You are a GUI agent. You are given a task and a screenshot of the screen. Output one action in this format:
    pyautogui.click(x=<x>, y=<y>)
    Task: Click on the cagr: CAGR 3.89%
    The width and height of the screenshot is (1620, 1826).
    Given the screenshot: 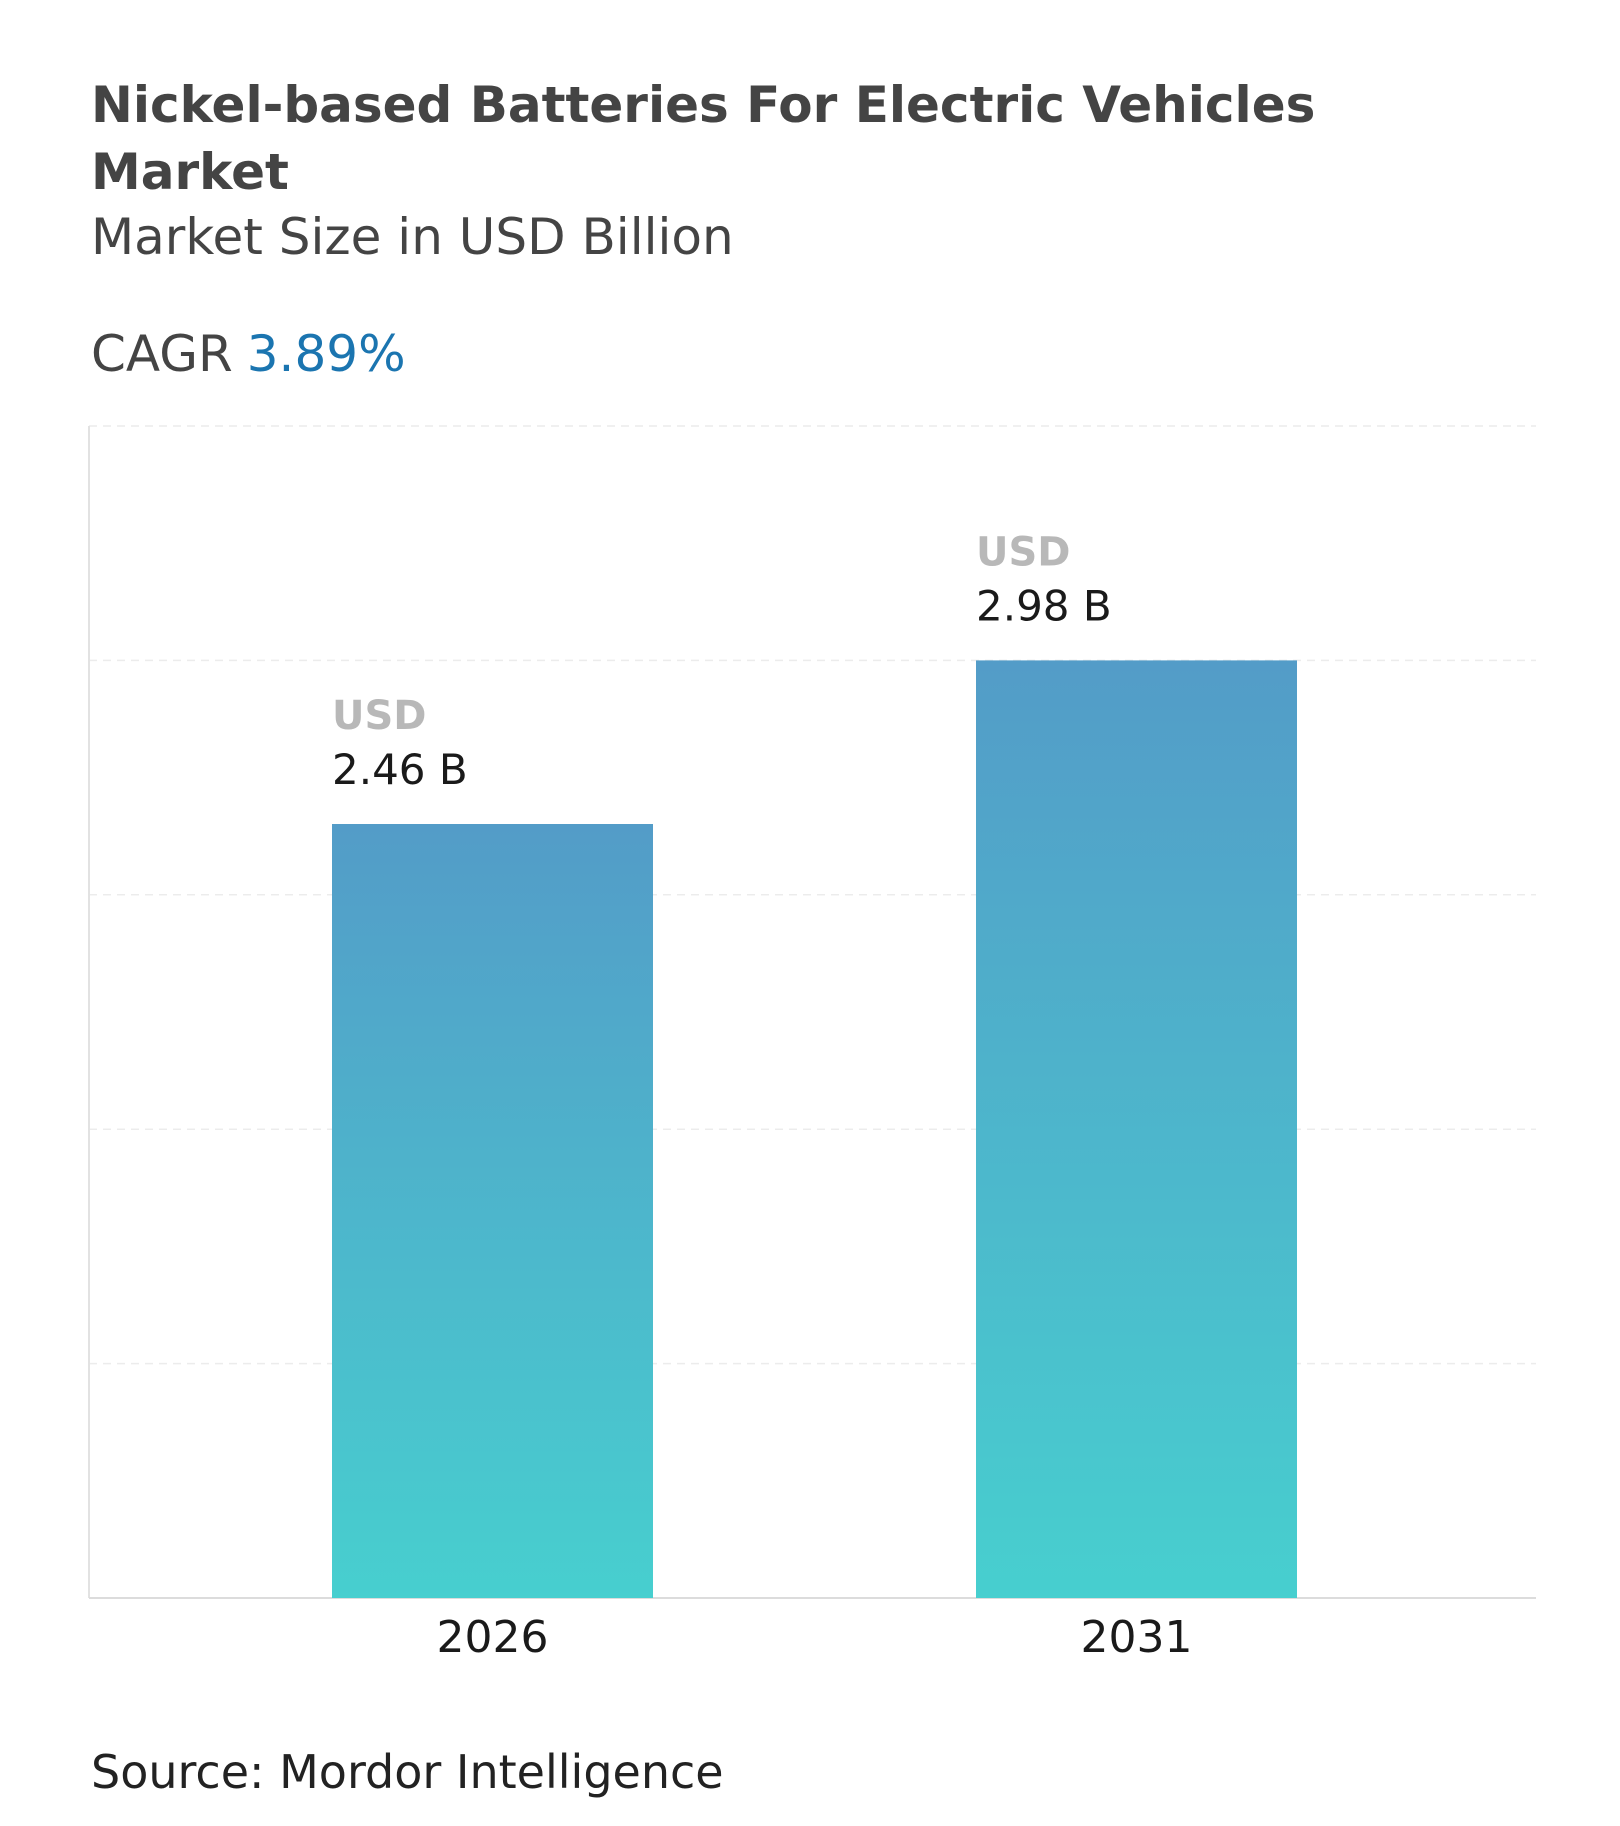 What is the action you would take?
    pyautogui.click(x=248, y=354)
    